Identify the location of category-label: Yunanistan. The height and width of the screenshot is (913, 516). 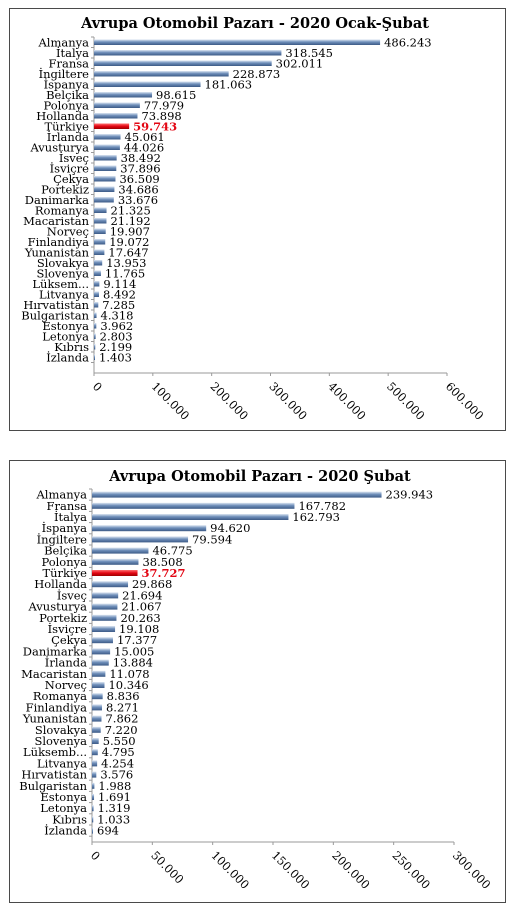
(57, 252).